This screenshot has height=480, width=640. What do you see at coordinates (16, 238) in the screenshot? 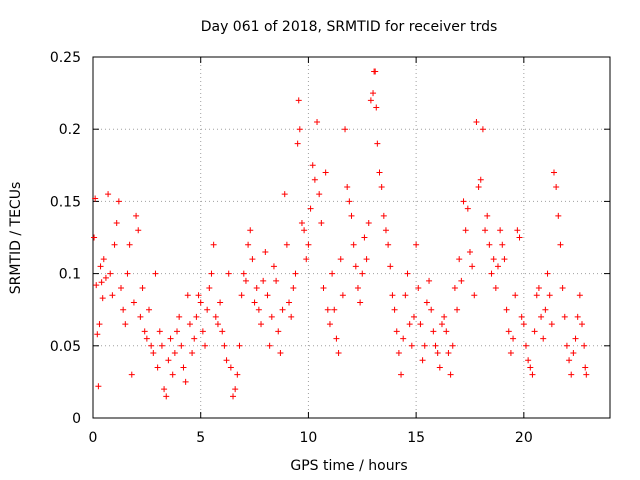
I see `y-axis-title: SRMTID / TECUs` at bounding box center [16, 238].